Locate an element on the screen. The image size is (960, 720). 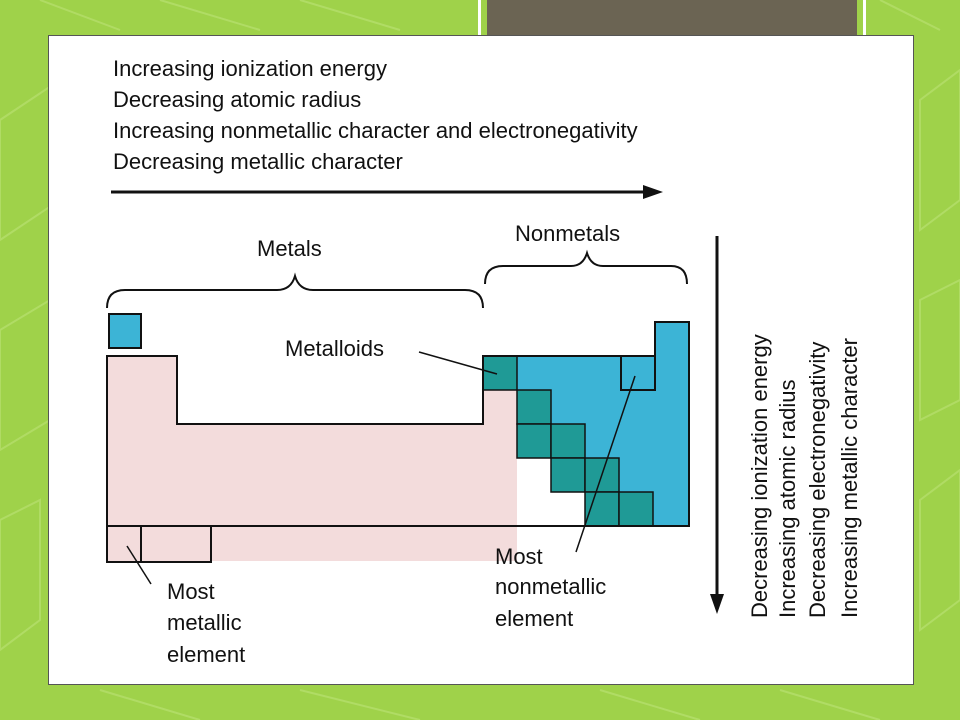
most-metallic-line-1: Most is located at coordinates (191, 591).